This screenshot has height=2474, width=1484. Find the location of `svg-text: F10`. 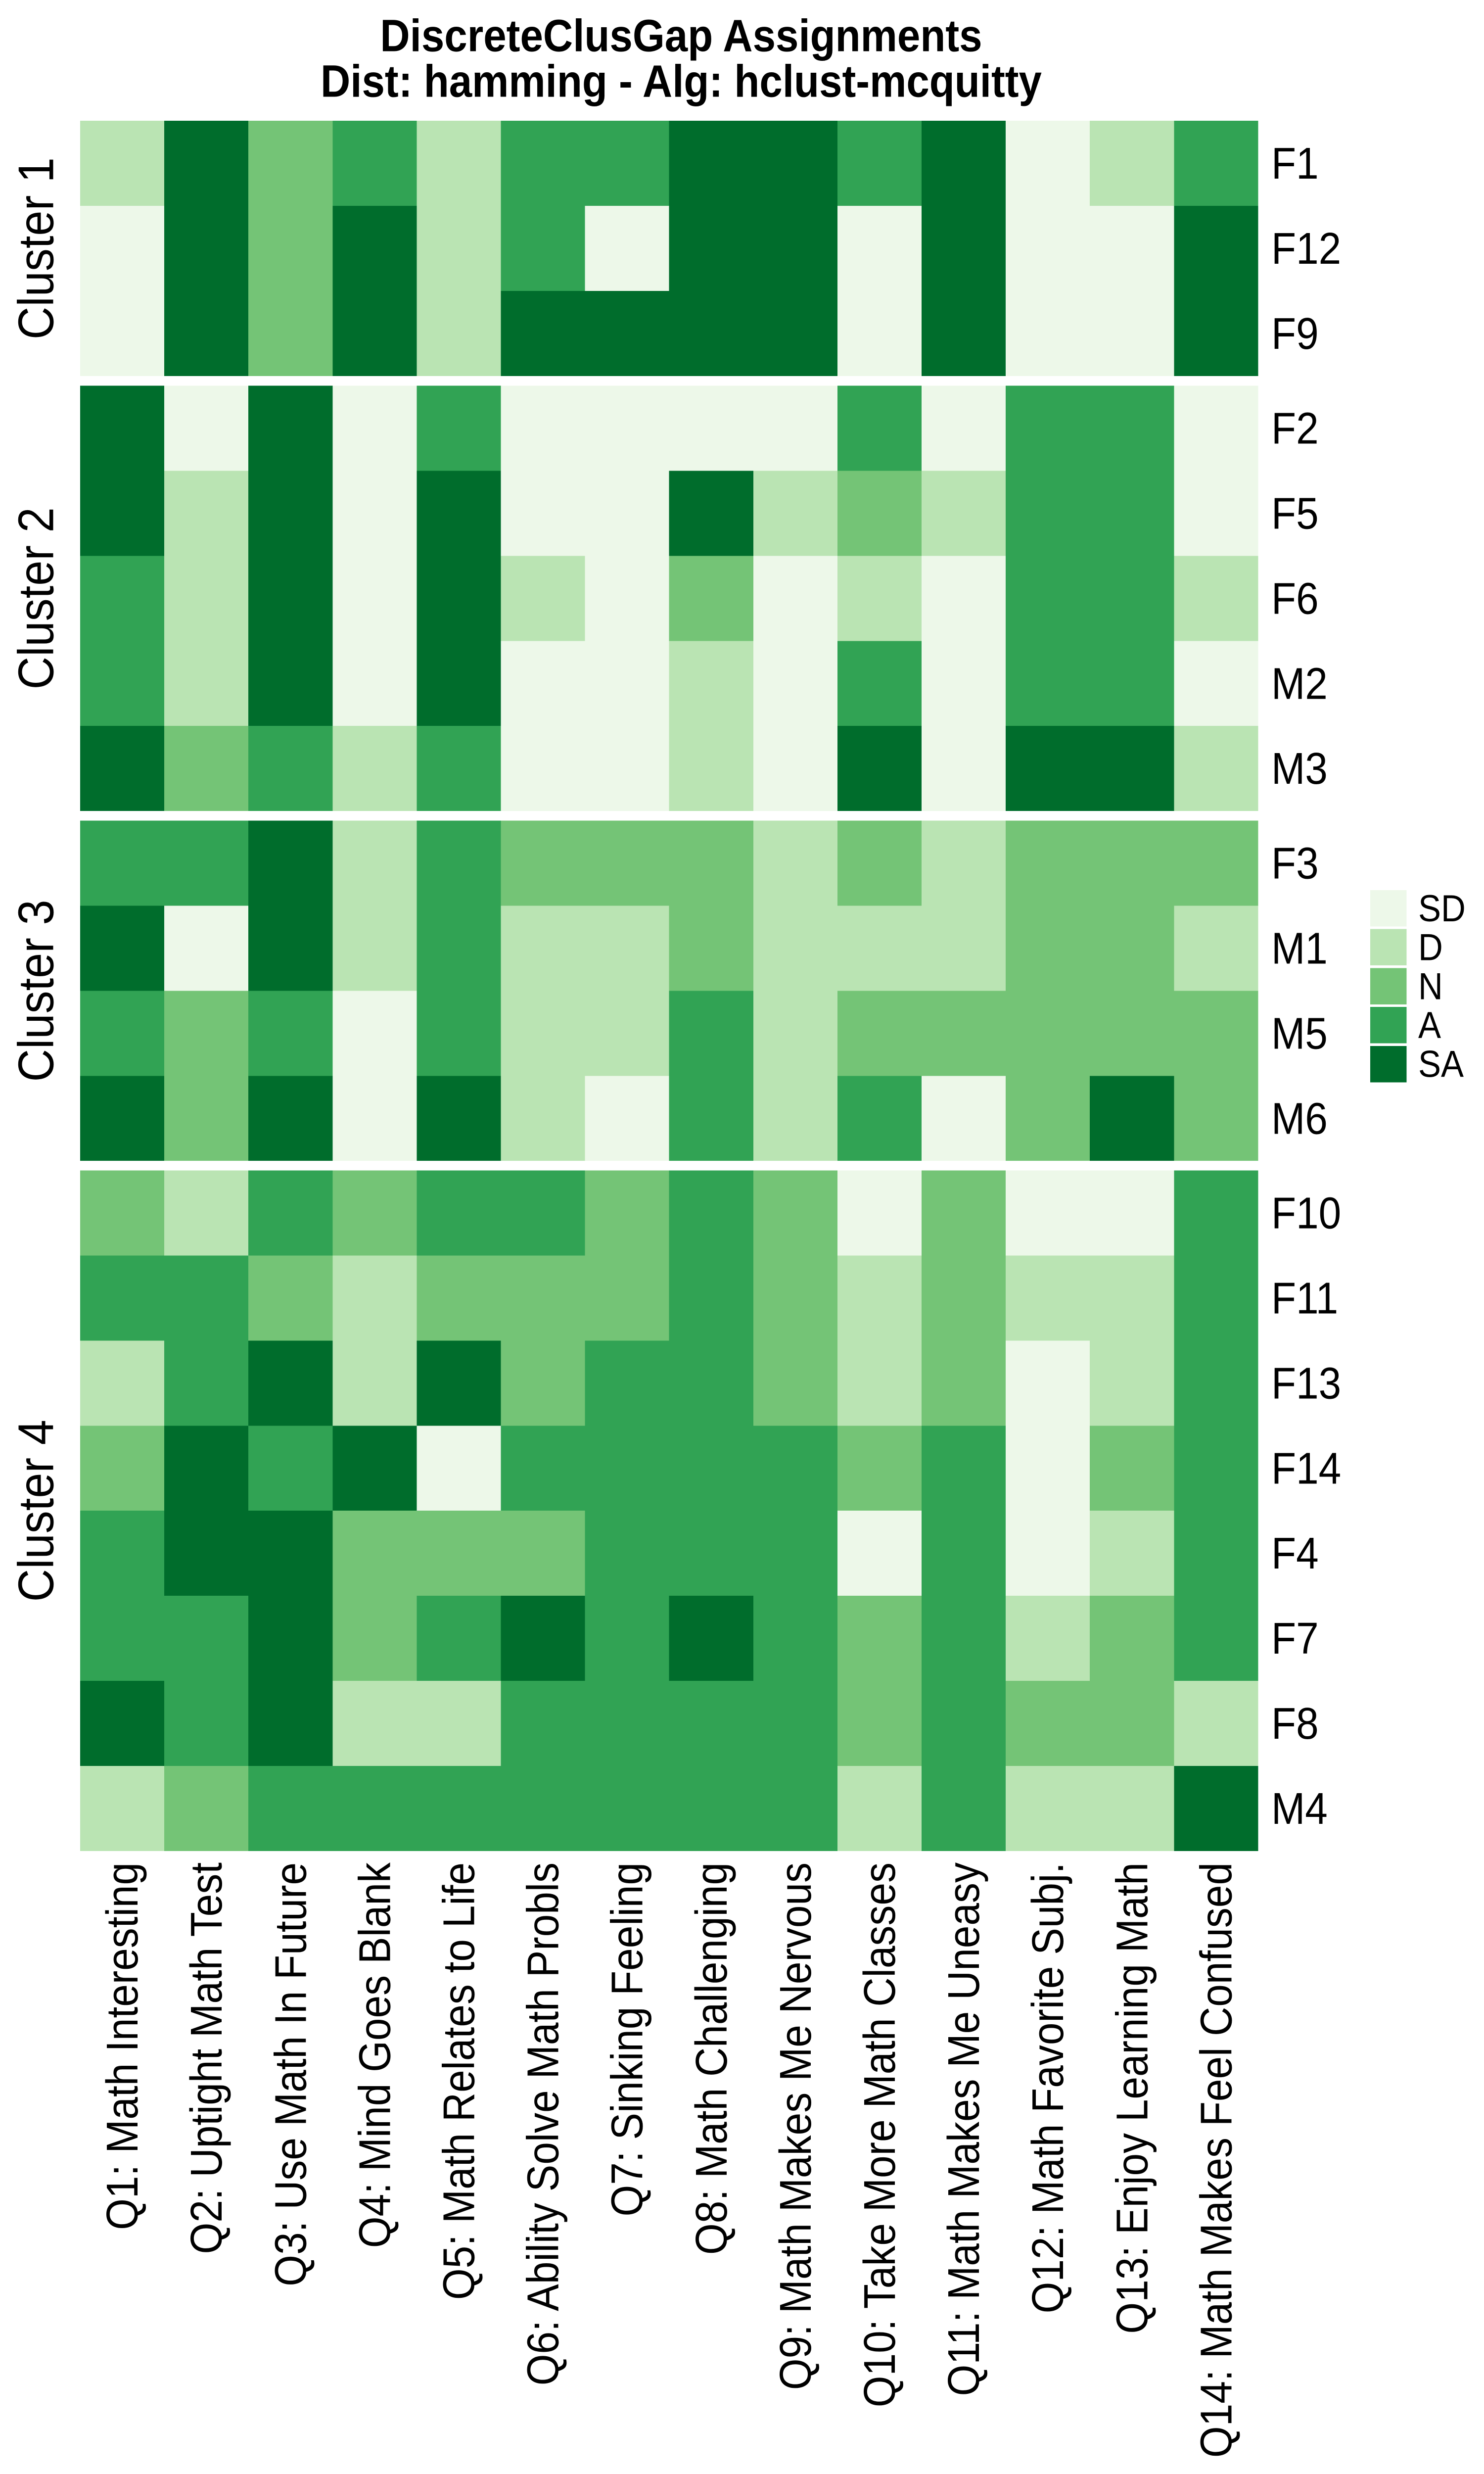

svg-text: F10 is located at coordinates (1306, 1214).